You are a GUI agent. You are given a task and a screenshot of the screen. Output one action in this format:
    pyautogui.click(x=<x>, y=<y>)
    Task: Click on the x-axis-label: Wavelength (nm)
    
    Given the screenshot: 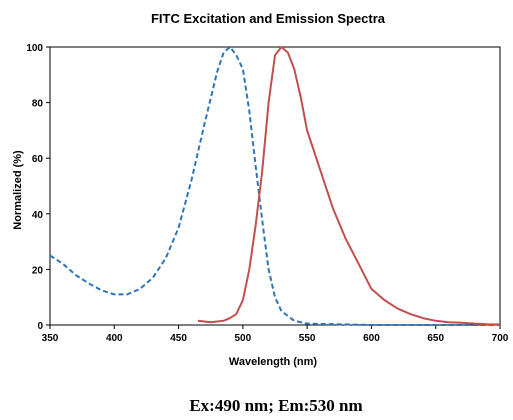 What is the action you would take?
    pyautogui.click(x=273, y=362)
    